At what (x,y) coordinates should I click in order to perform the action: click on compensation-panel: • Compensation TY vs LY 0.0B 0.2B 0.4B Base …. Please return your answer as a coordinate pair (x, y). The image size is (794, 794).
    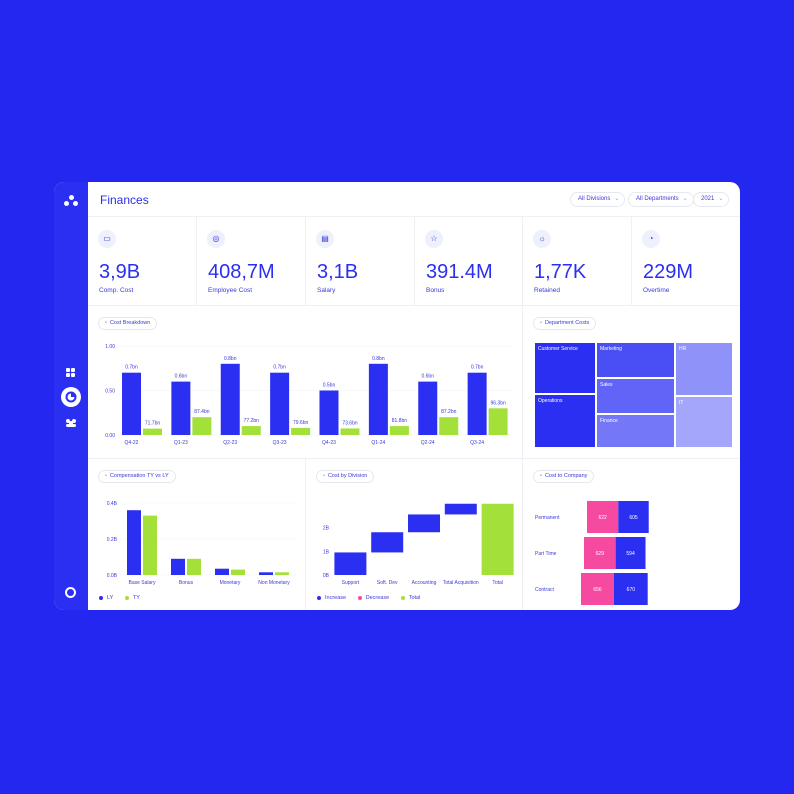
    Looking at the image, I should click on (197, 534).